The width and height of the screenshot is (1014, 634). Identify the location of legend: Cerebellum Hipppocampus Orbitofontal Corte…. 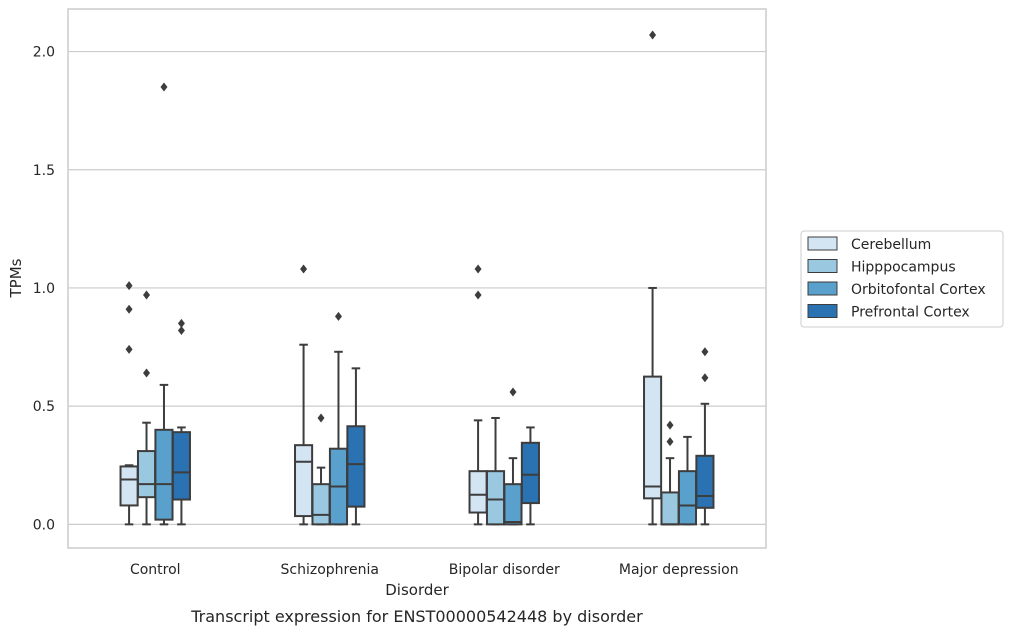
(902, 279).